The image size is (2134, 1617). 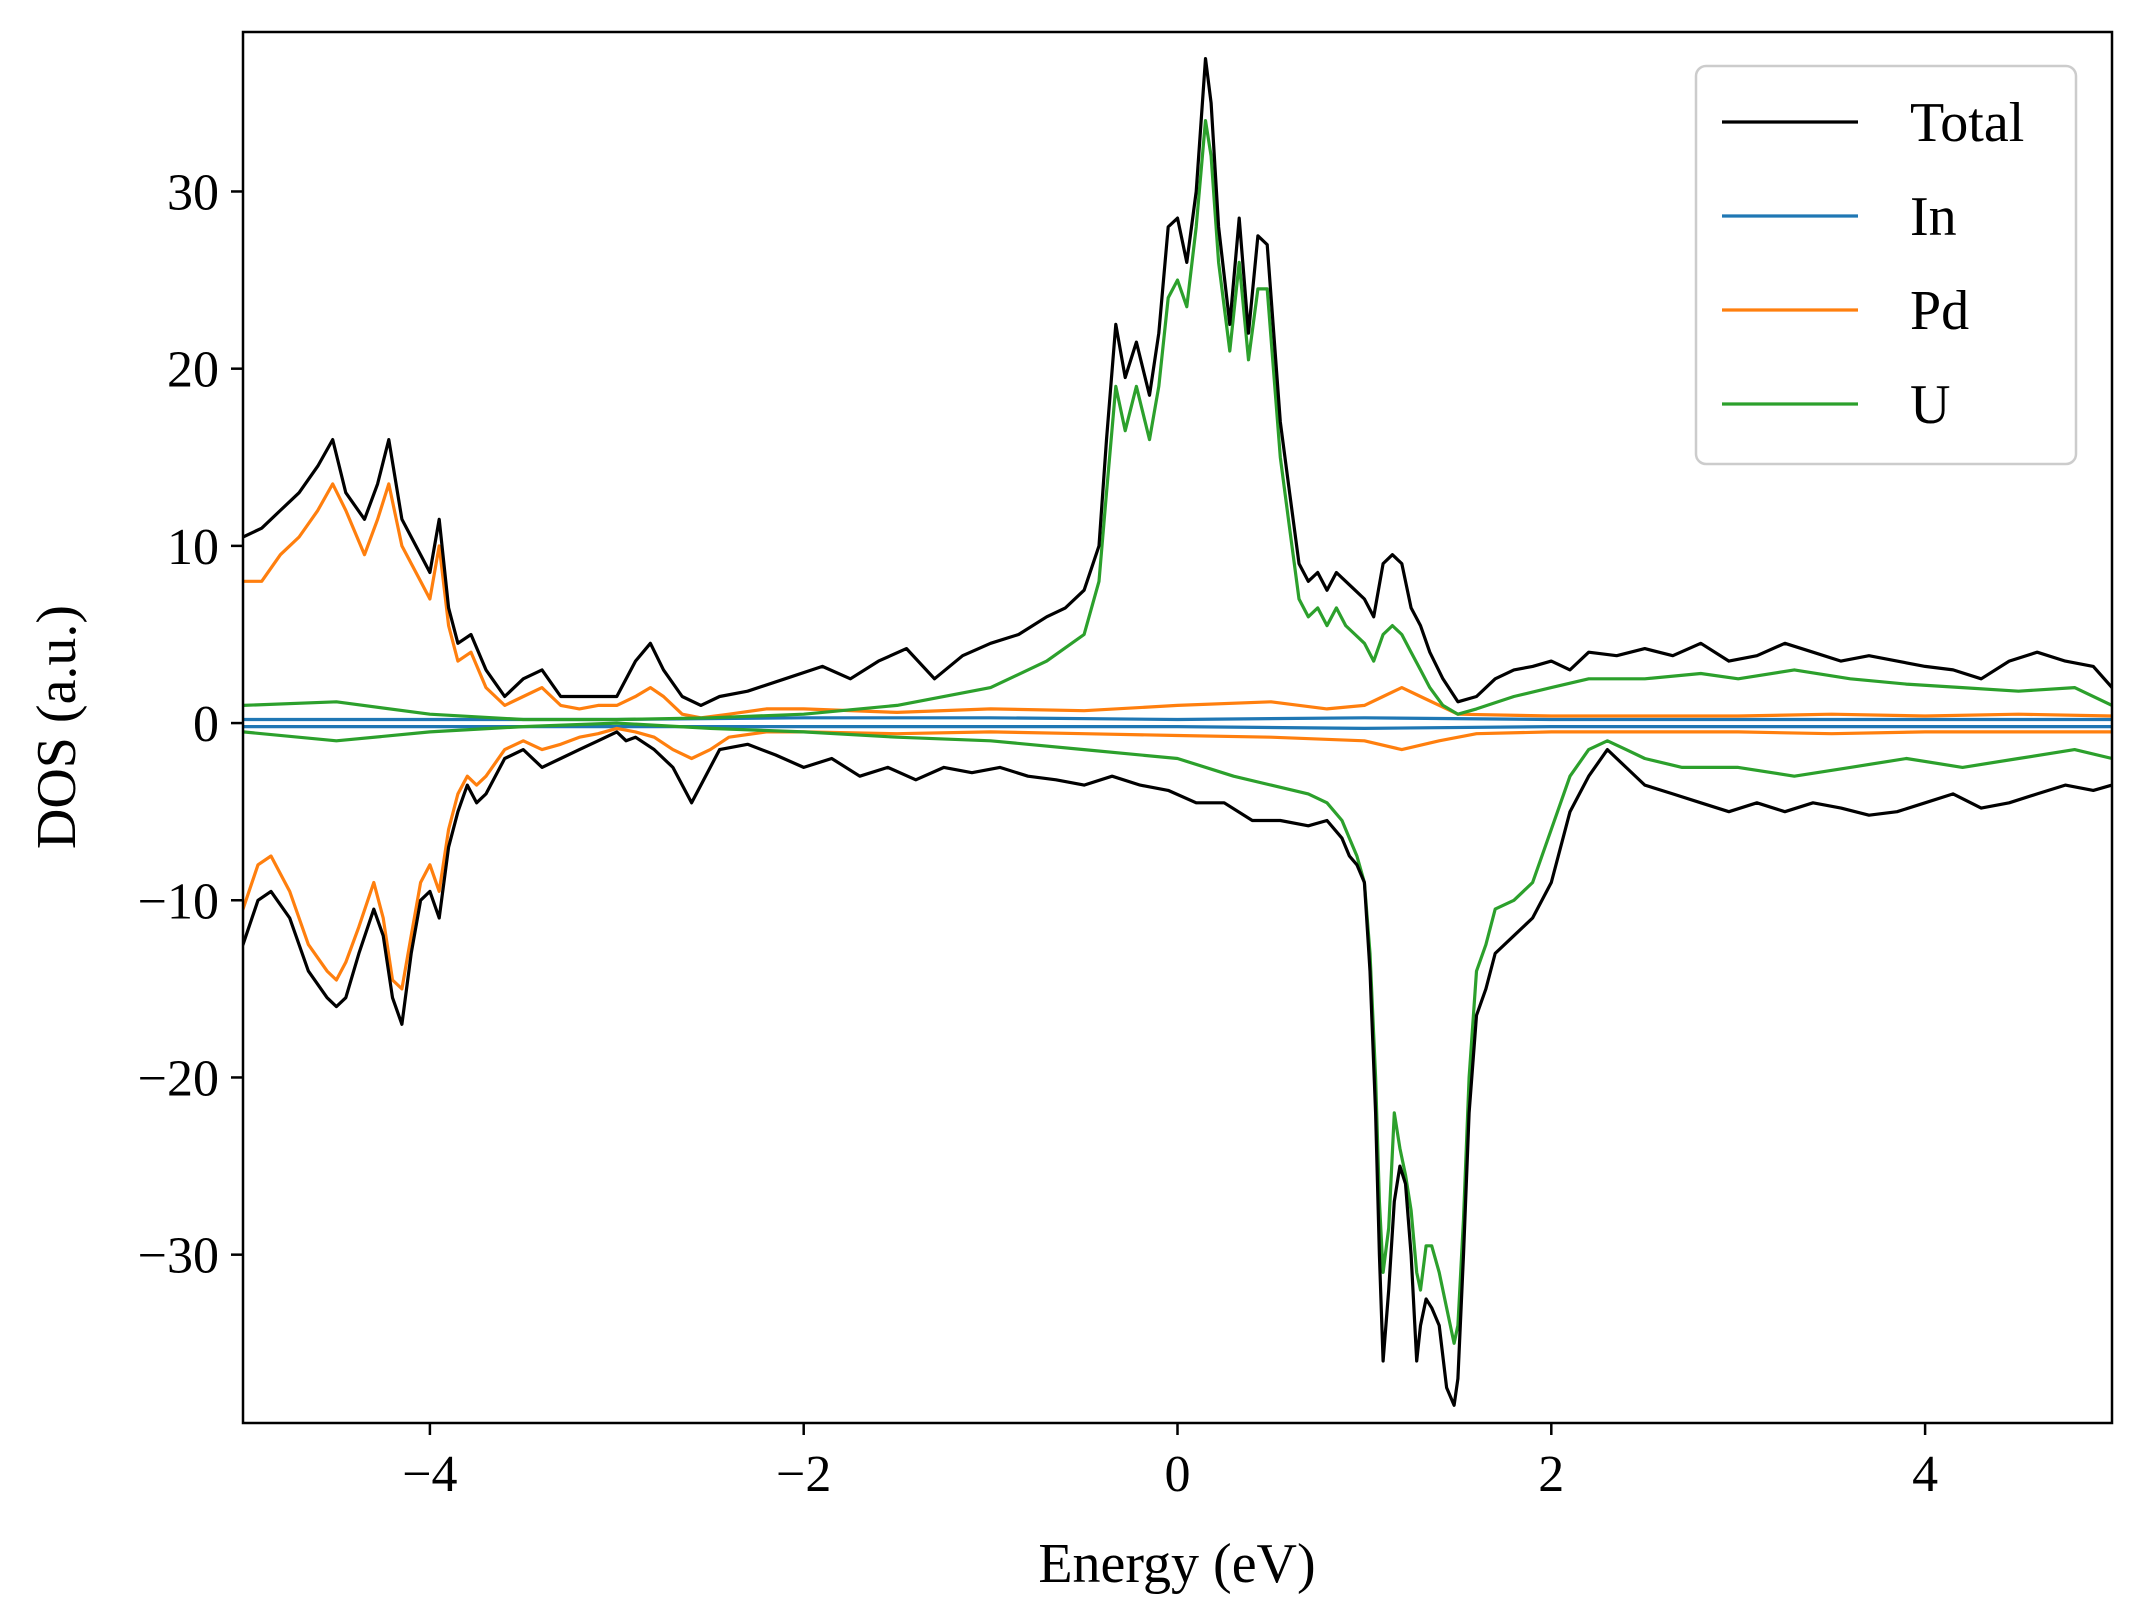 What do you see at coordinates (1178, 1474) in the screenshot?
I see `x-tick-label: 0` at bounding box center [1178, 1474].